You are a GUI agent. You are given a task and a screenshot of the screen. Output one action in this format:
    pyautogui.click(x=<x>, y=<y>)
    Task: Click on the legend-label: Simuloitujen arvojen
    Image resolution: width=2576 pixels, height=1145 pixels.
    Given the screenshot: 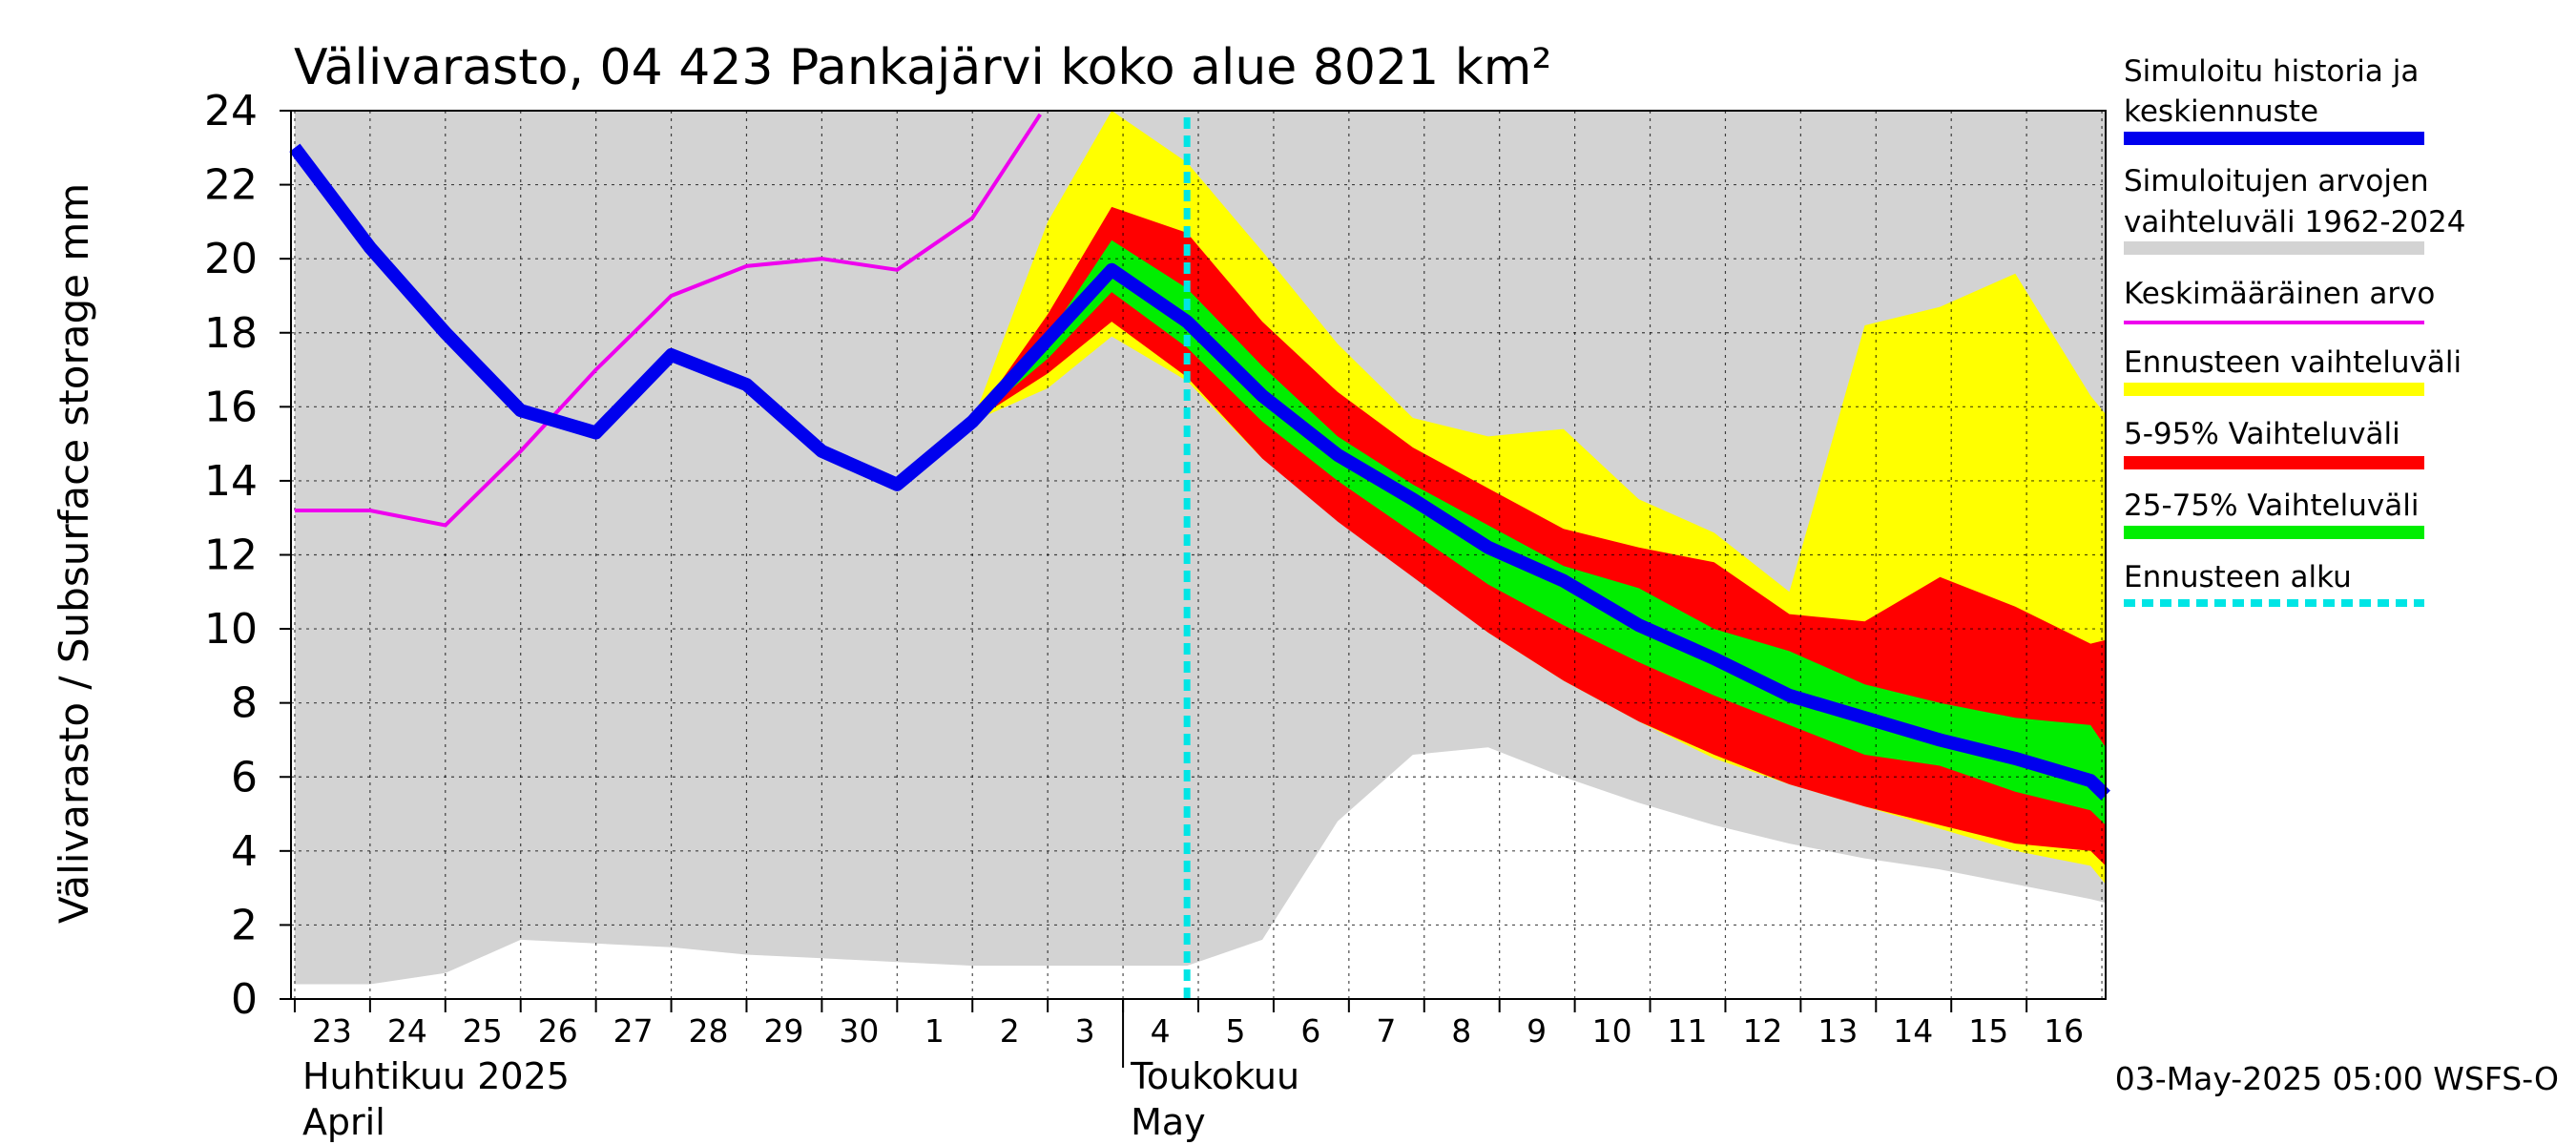 What is the action you would take?
    pyautogui.click(x=2276, y=181)
    